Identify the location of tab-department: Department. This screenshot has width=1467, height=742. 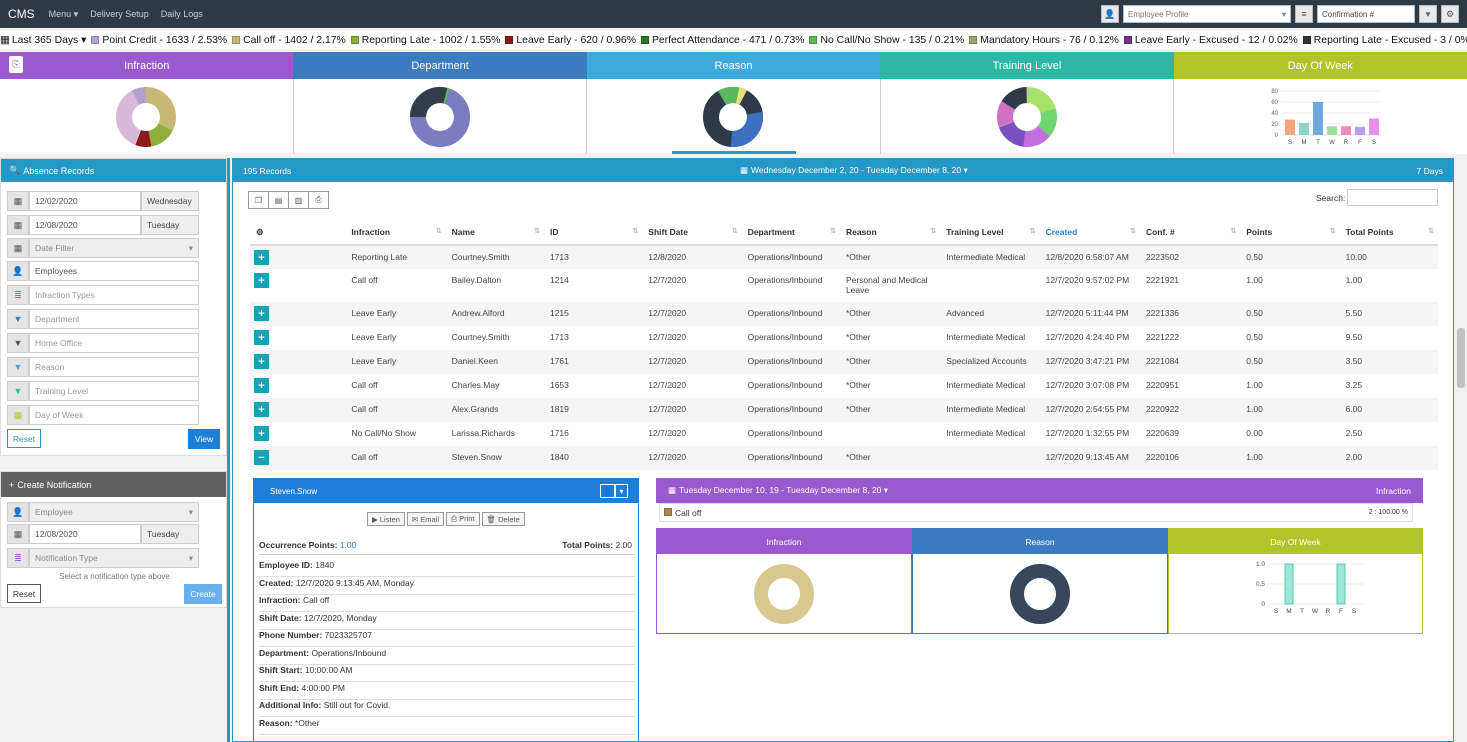
(440, 65).